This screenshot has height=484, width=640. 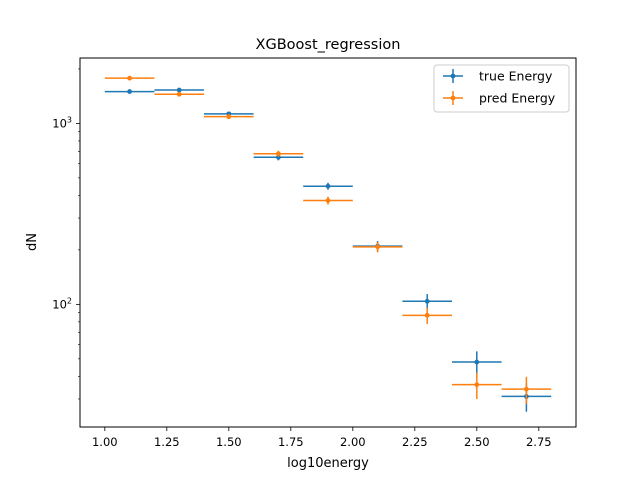 I want to click on x-tick-label: 2.00, so click(x=353, y=442).